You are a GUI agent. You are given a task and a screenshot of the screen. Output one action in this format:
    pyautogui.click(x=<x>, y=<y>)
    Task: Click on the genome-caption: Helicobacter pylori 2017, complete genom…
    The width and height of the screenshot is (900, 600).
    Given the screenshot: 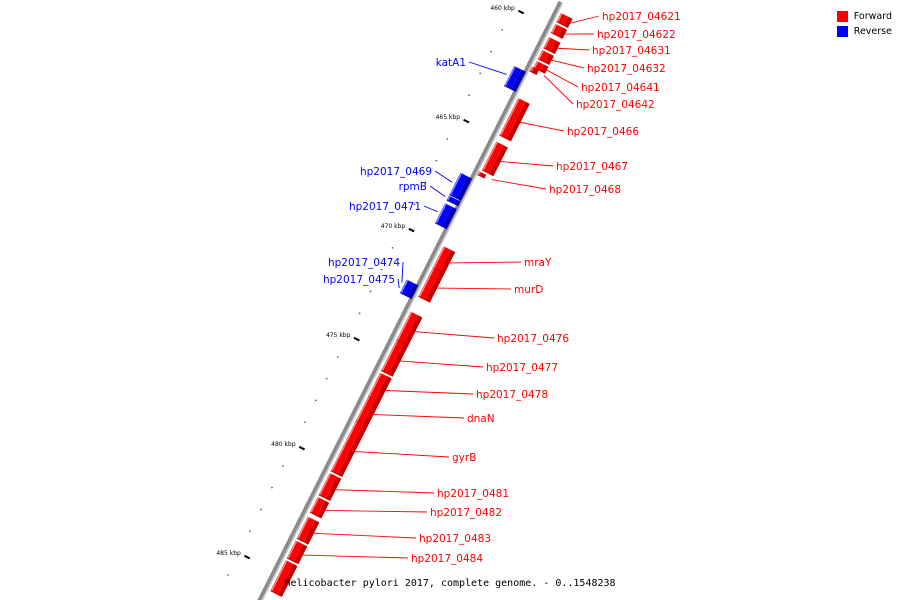 What is the action you would take?
    pyautogui.click(x=450, y=583)
    